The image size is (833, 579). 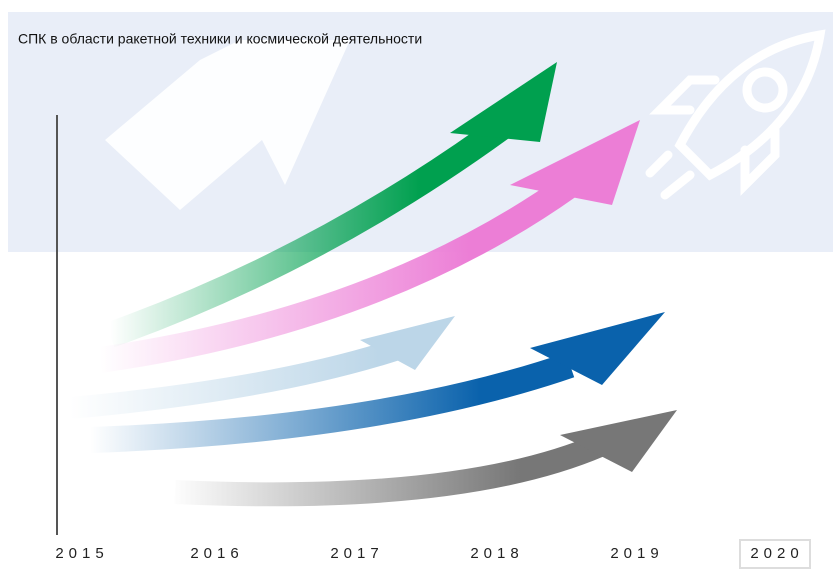 I want to click on year-label: 2017, so click(x=356, y=553).